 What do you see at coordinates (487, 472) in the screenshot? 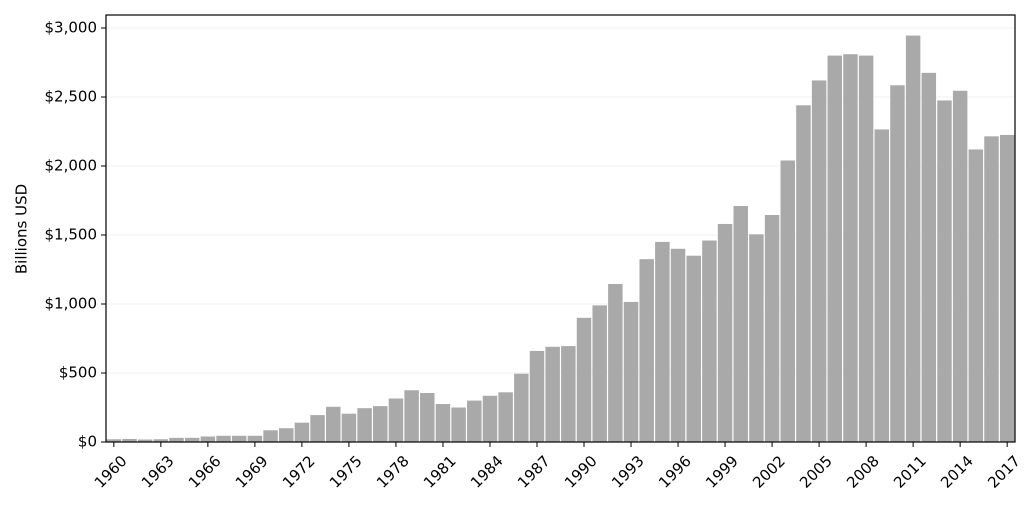
I see `x-tick-label: 1984` at bounding box center [487, 472].